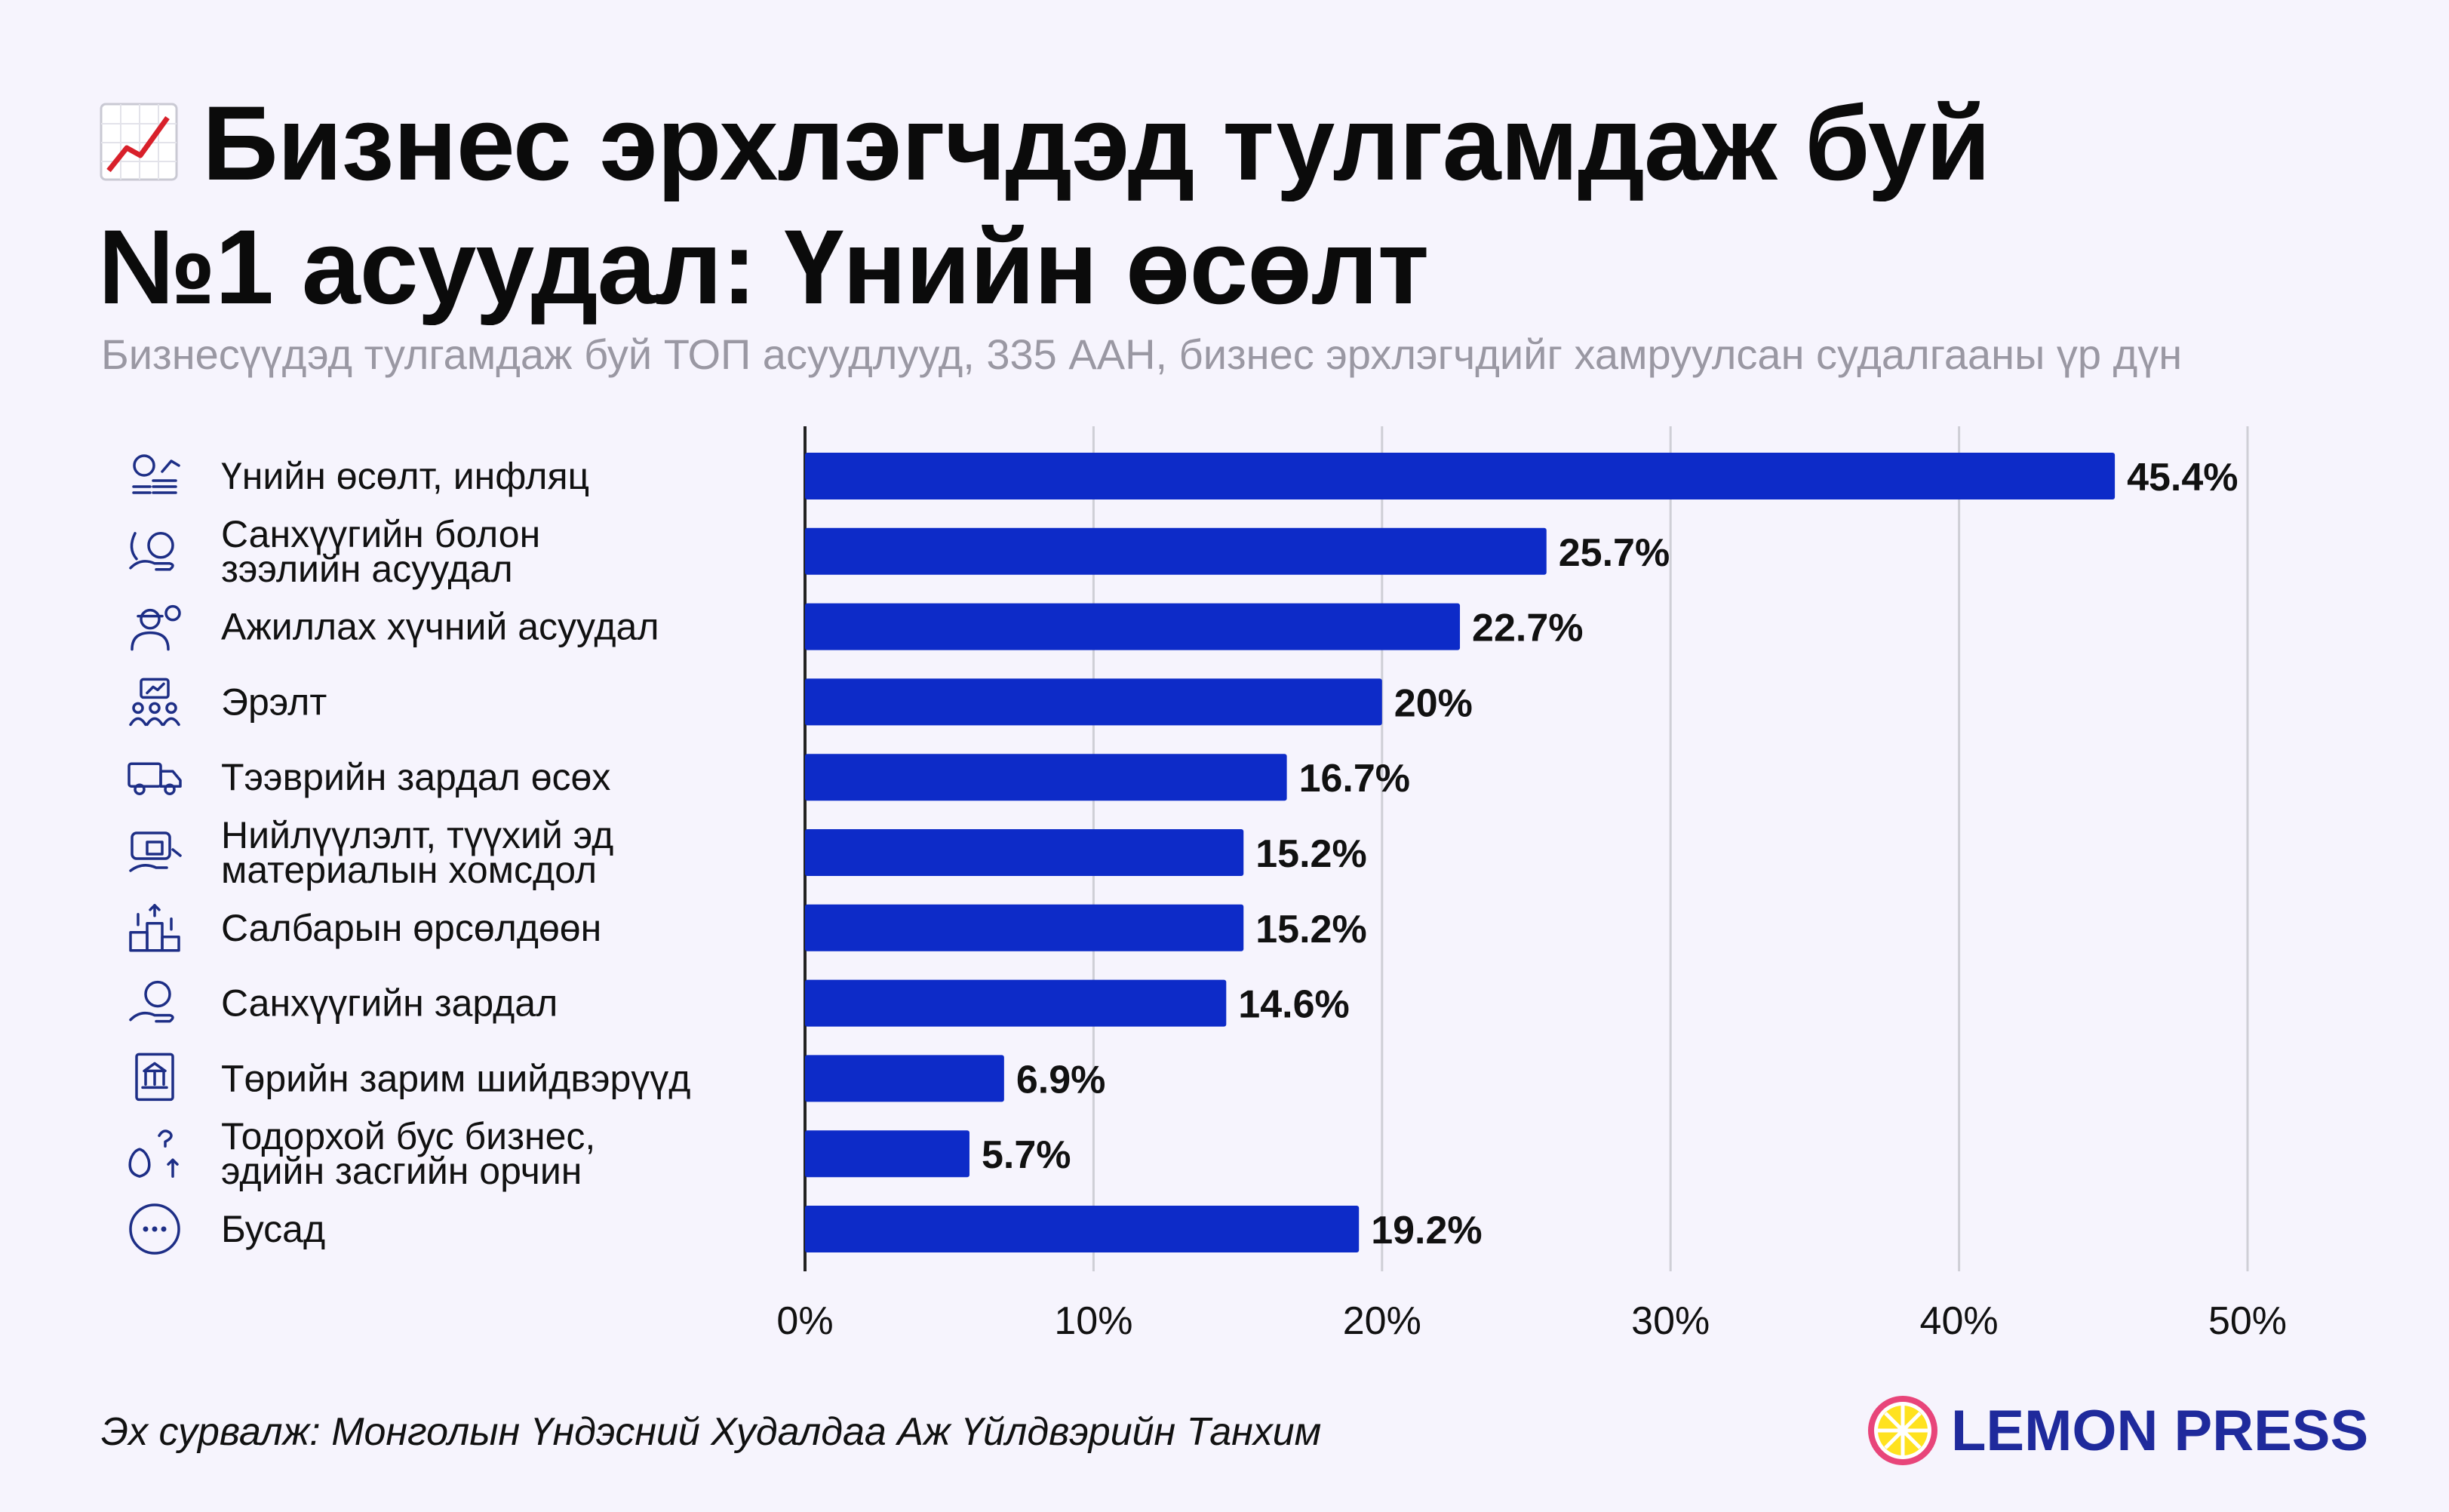 This screenshot has height=1512, width=2449. I want to click on x-tick-label: 50%, so click(2247, 1321).